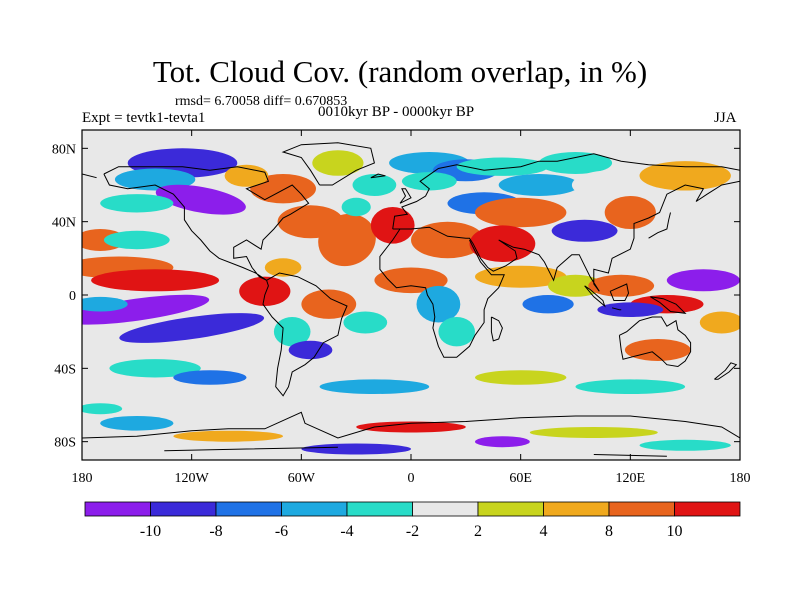  Describe the element at coordinates (411, 478) in the screenshot. I see `lon-tick-label: 0` at that location.